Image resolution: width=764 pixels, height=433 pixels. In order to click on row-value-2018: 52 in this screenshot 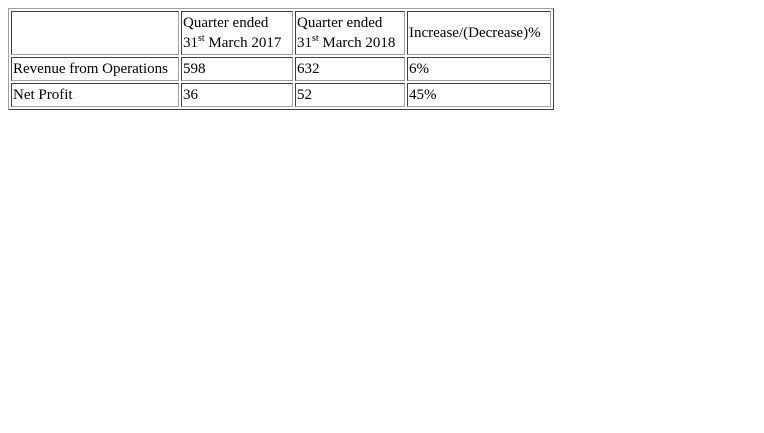, I will do `click(350, 95)`.